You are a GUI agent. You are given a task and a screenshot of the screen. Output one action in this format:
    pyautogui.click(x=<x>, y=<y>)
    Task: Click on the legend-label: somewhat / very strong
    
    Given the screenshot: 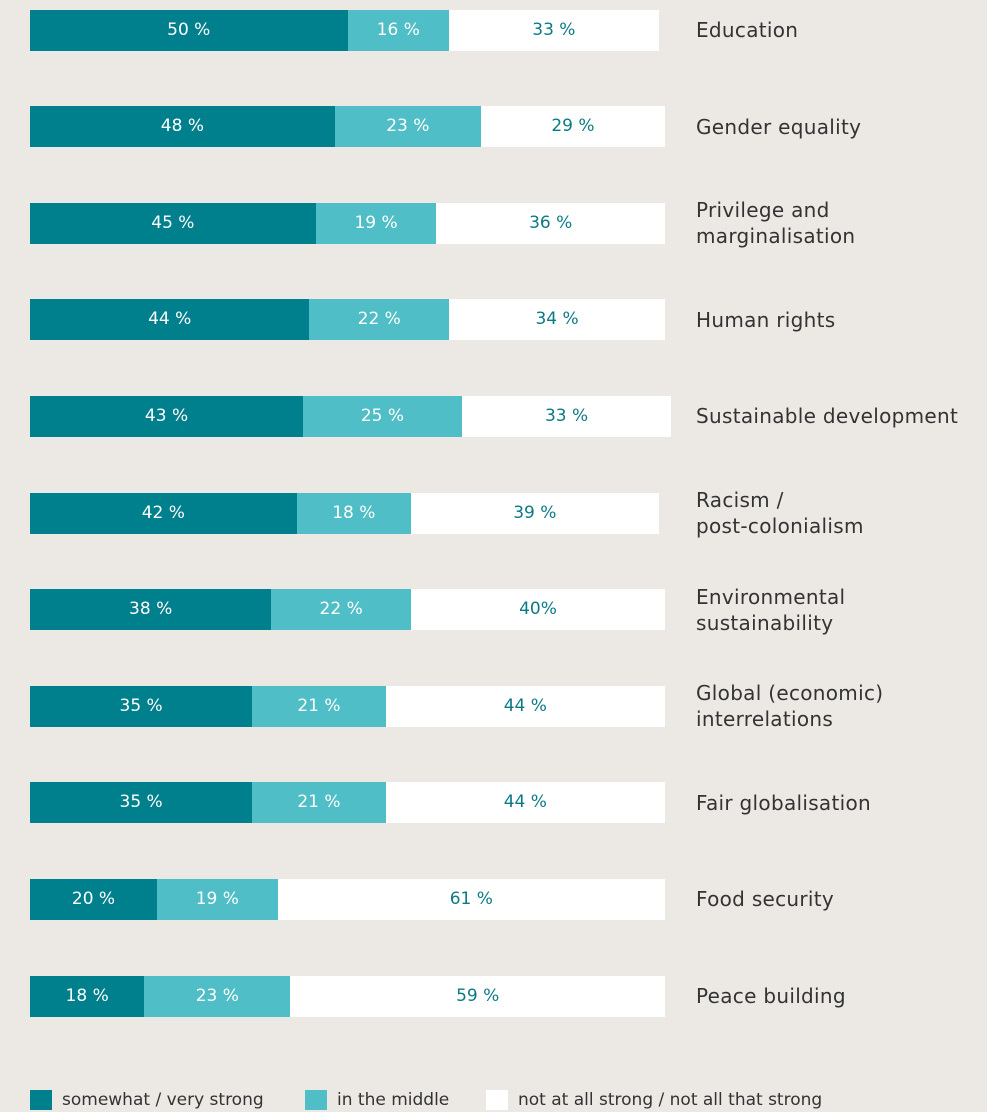 What is the action you would take?
    pyautogui.click(x=163, y=1100)
    